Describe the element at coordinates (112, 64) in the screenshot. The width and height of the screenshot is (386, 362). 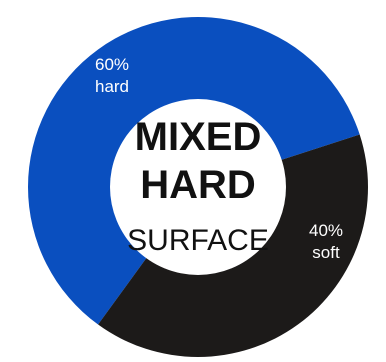
I see `slice-label-pct-hard: 60%` at that location.